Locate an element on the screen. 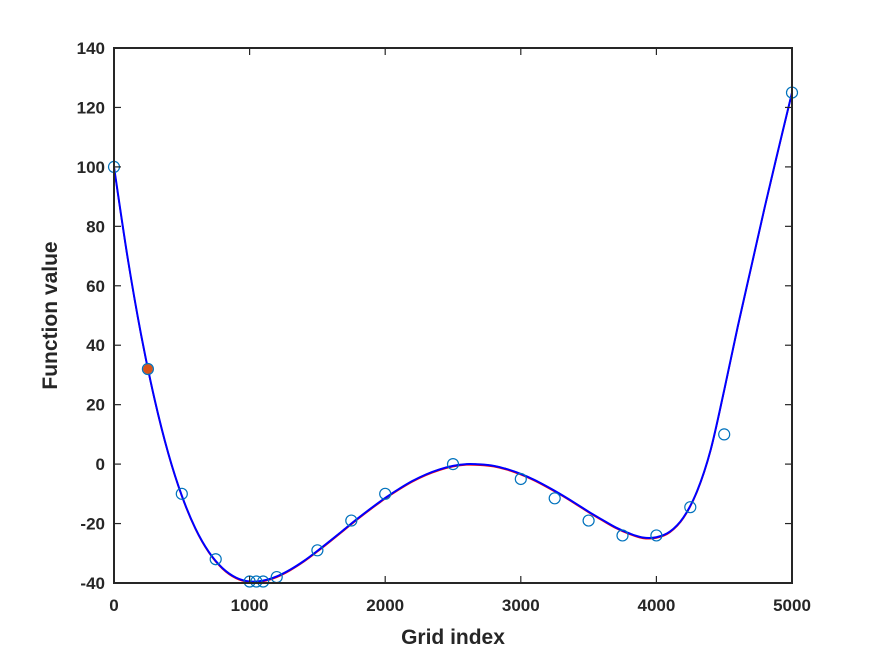 This screenshot has width=875, height=656. x-tick-label: 2000 is located at coordinates (385, 605).